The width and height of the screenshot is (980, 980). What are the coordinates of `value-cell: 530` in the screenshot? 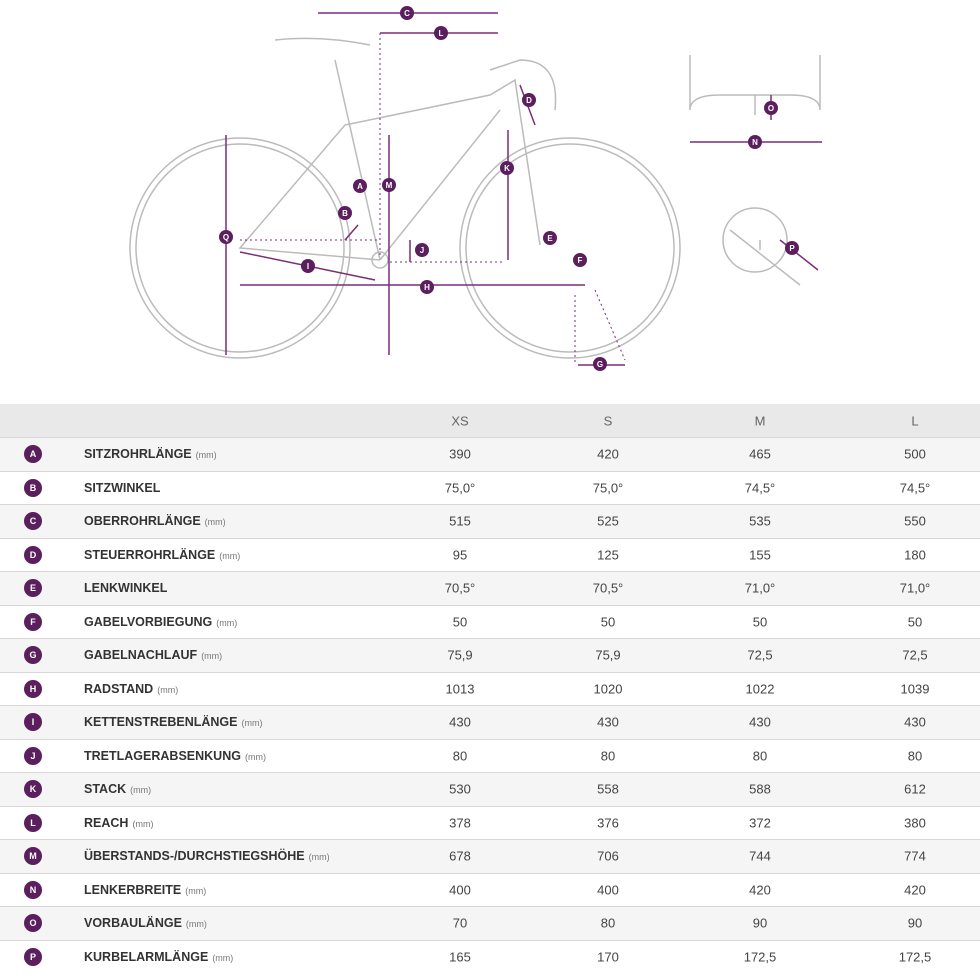 It's located at (460, 789).